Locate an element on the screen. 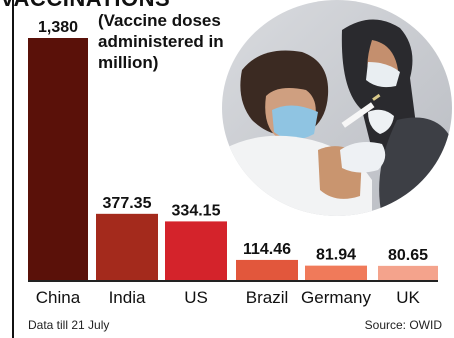 The width and height of the screenshot is (454, 338). chart-subtitle: (Vaccine doses administered in million) is located at coordinates (161, 41).